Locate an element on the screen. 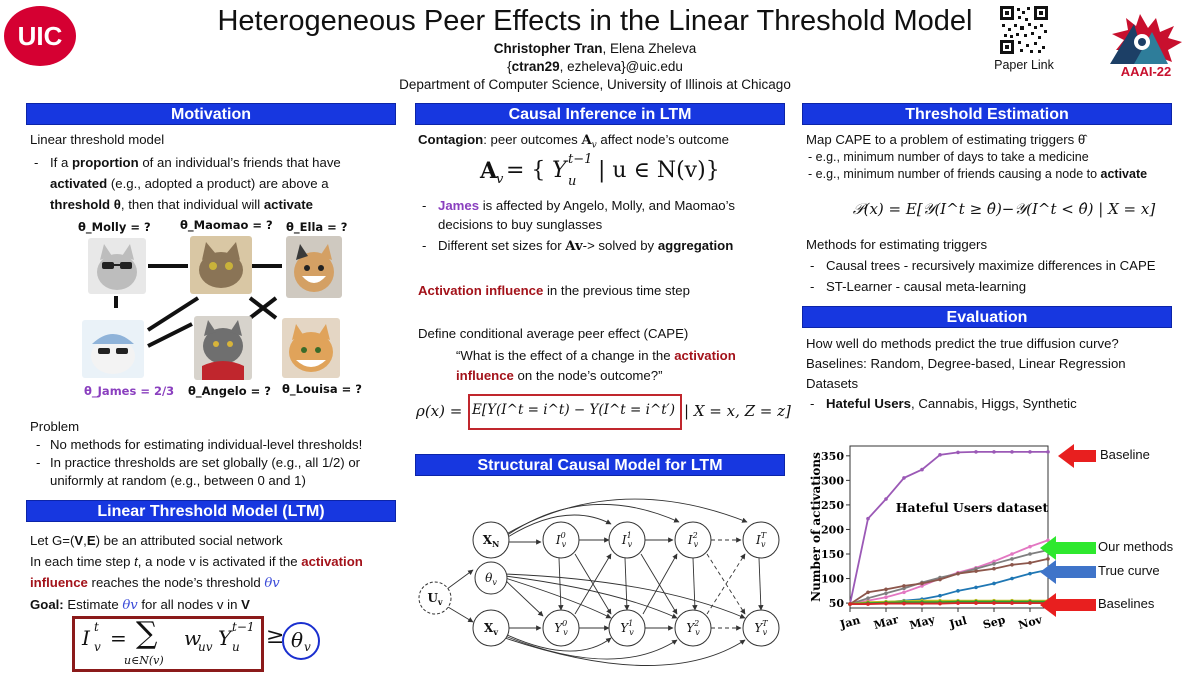  scm-node-i0: I0 v is located at coordinates (561, 540).